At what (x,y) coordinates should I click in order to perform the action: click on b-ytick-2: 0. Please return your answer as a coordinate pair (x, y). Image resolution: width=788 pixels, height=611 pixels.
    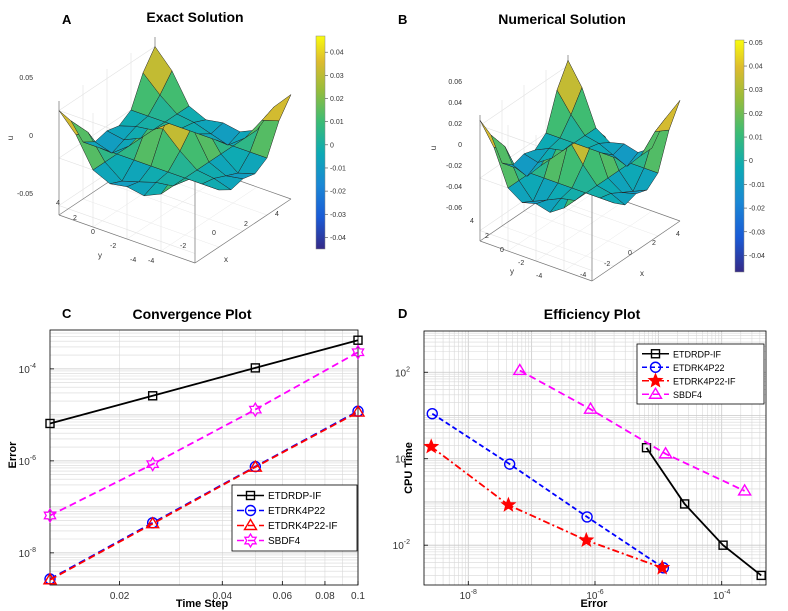
    Looking at the image, I should click on (502, 250).